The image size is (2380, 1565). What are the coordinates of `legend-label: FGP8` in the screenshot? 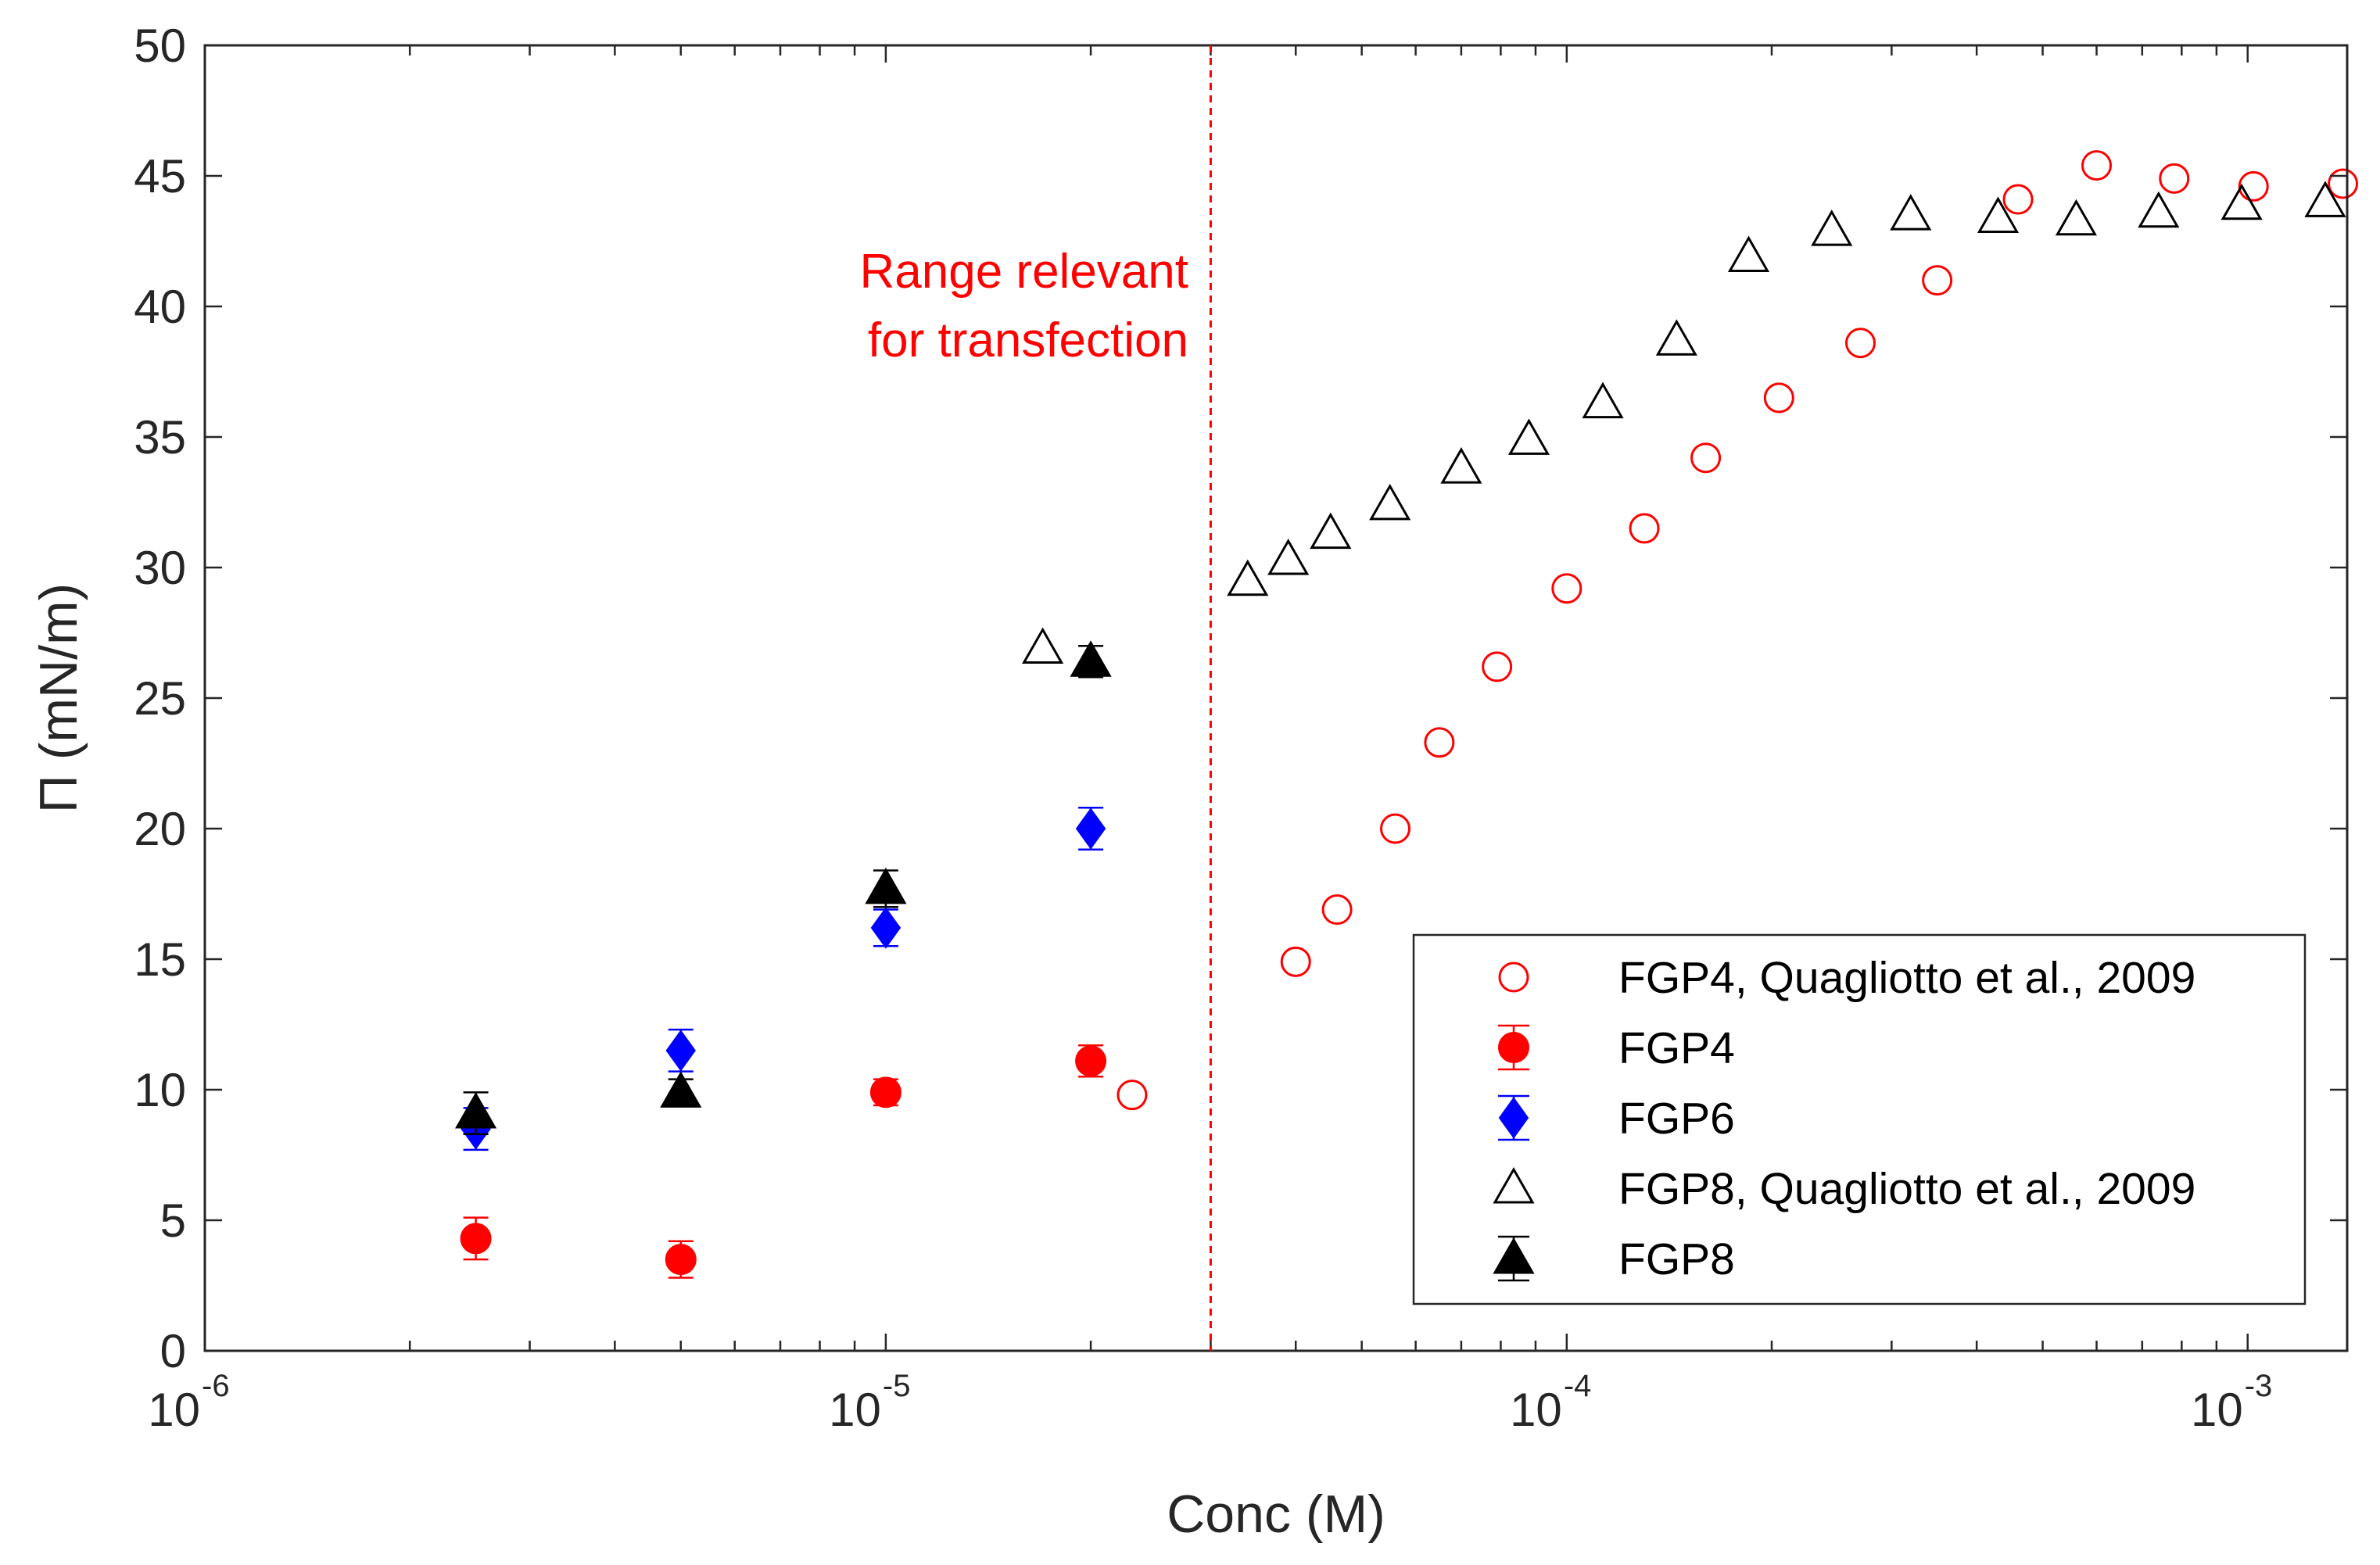 It's located at (1676, 1259).